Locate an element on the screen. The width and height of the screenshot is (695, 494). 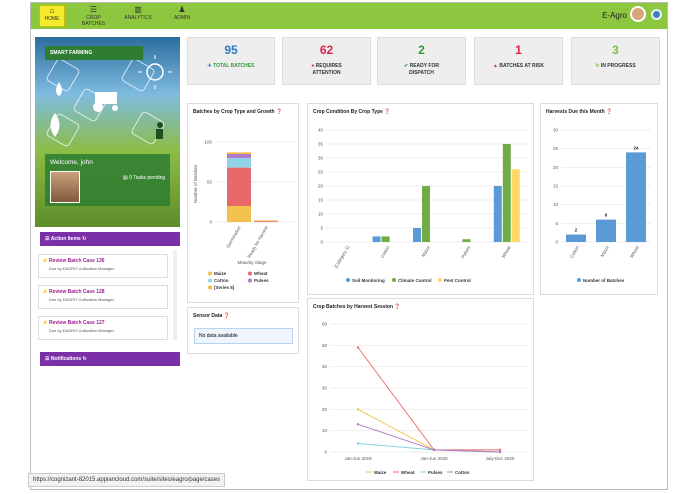
welcome-card: Welcome, john ▤ 0 Tasks pending is located at coordinates (107, 180).